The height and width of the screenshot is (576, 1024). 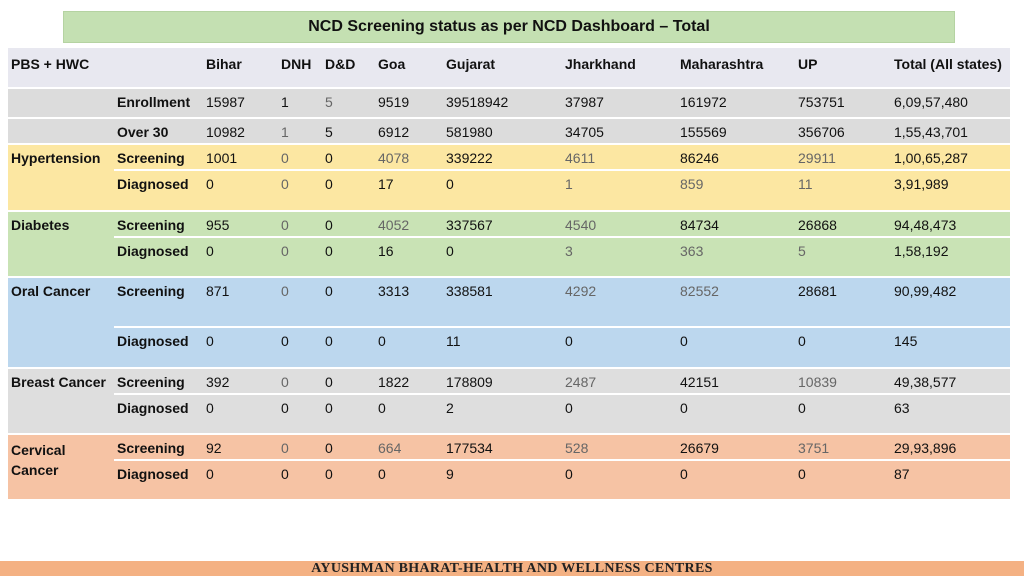 What do you see at coordinates (736, 103) in the screenshot?
I see `table-cell: 161972` at bounding box center [736, 103].